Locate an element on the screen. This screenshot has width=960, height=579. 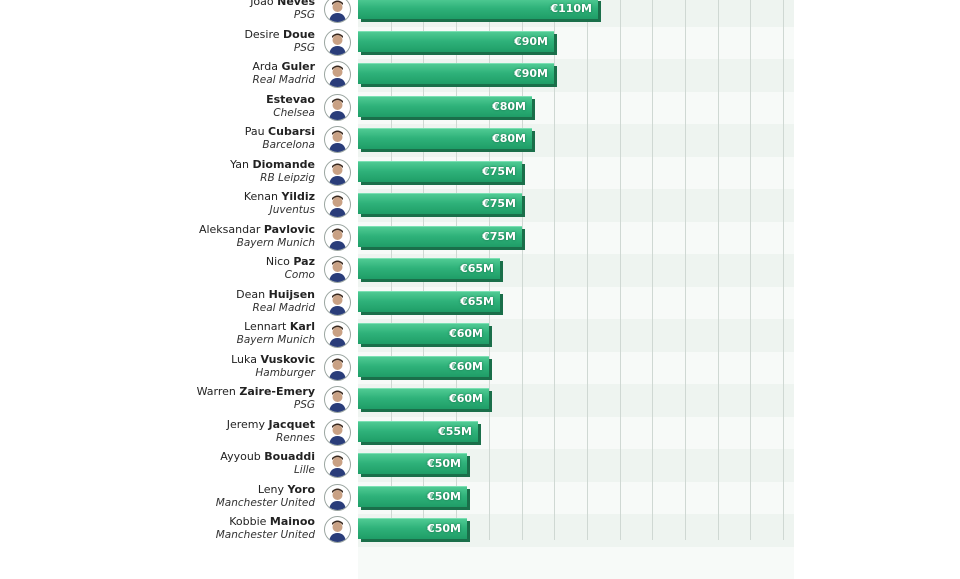
value-label: €65M is located at coordinates (477, 269).